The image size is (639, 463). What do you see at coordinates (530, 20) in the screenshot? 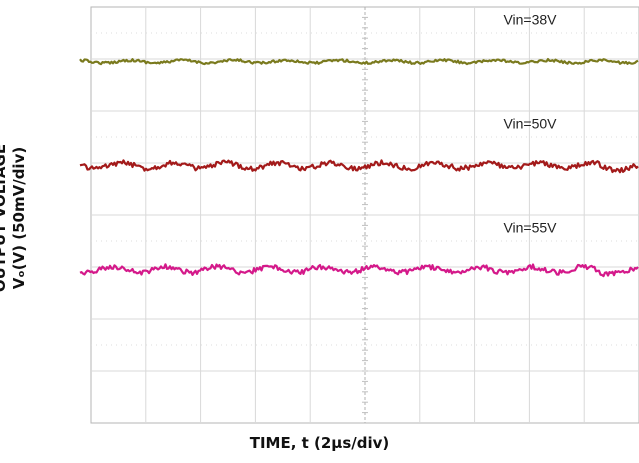
I see `trace-label-1: Vin=38V` at bounding box center [530, 20].